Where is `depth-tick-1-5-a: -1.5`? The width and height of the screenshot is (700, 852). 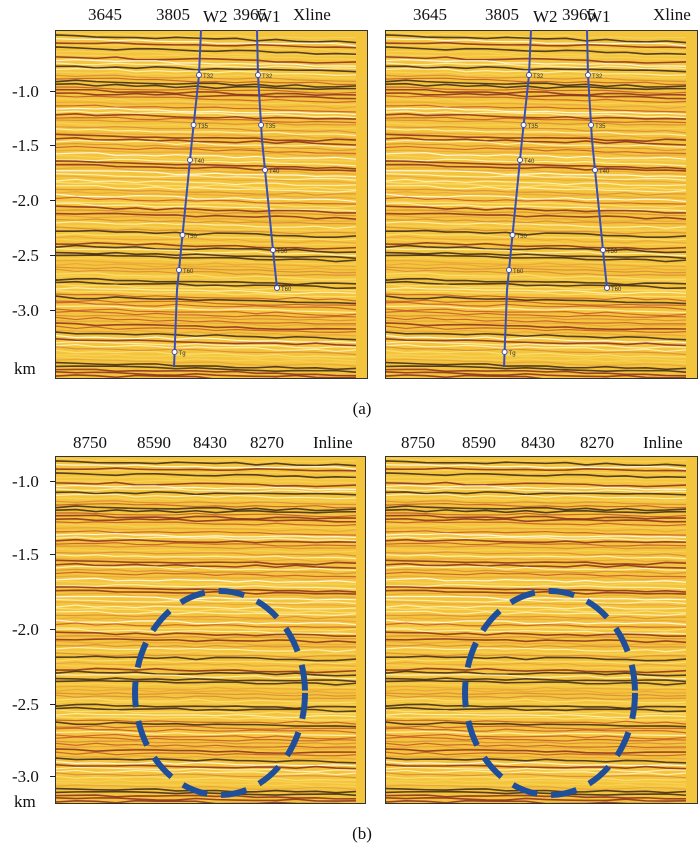
depth-tick-1-5-a: -1.5 is located at coordinates (25, 145).